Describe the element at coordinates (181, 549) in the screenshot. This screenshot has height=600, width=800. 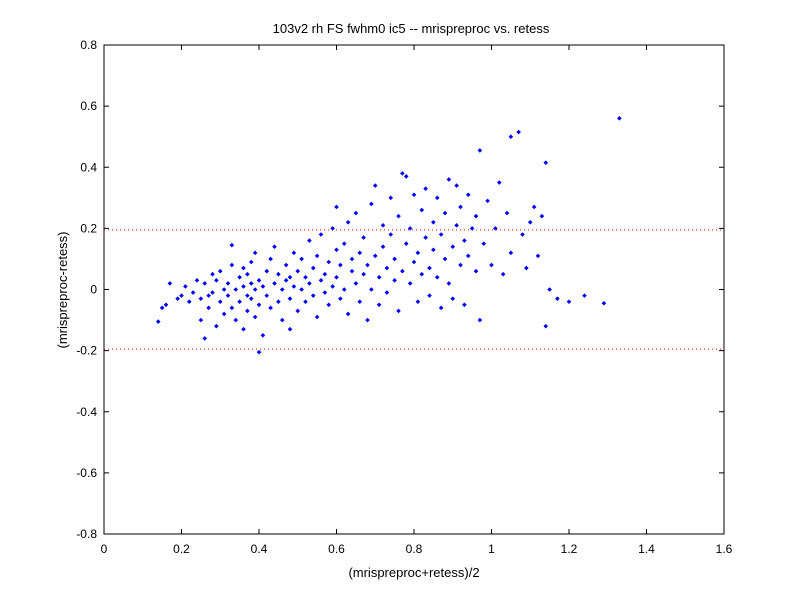
I see `x-tick-label: 0.2` at that location.